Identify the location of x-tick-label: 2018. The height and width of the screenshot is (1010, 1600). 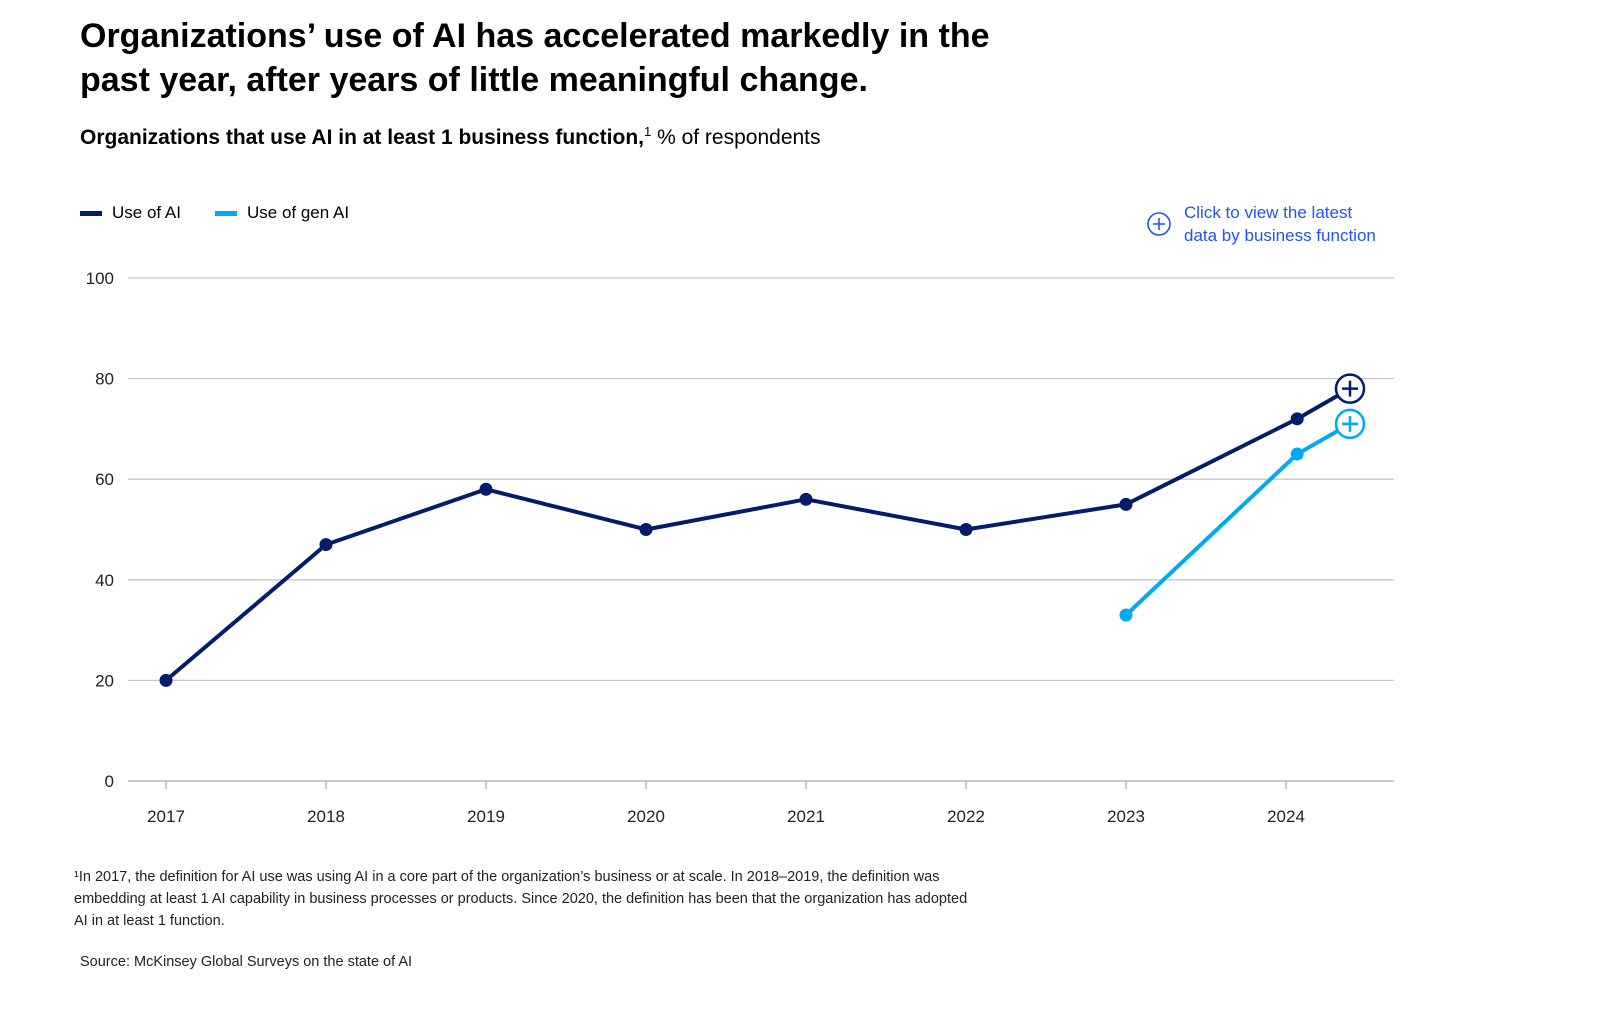
(326, 816).